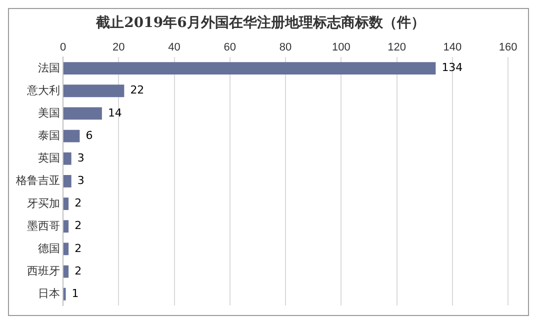  Describe the element at coordinates (49, 67) in the screenshot. I see `y-tick-label: 法国` at that location.